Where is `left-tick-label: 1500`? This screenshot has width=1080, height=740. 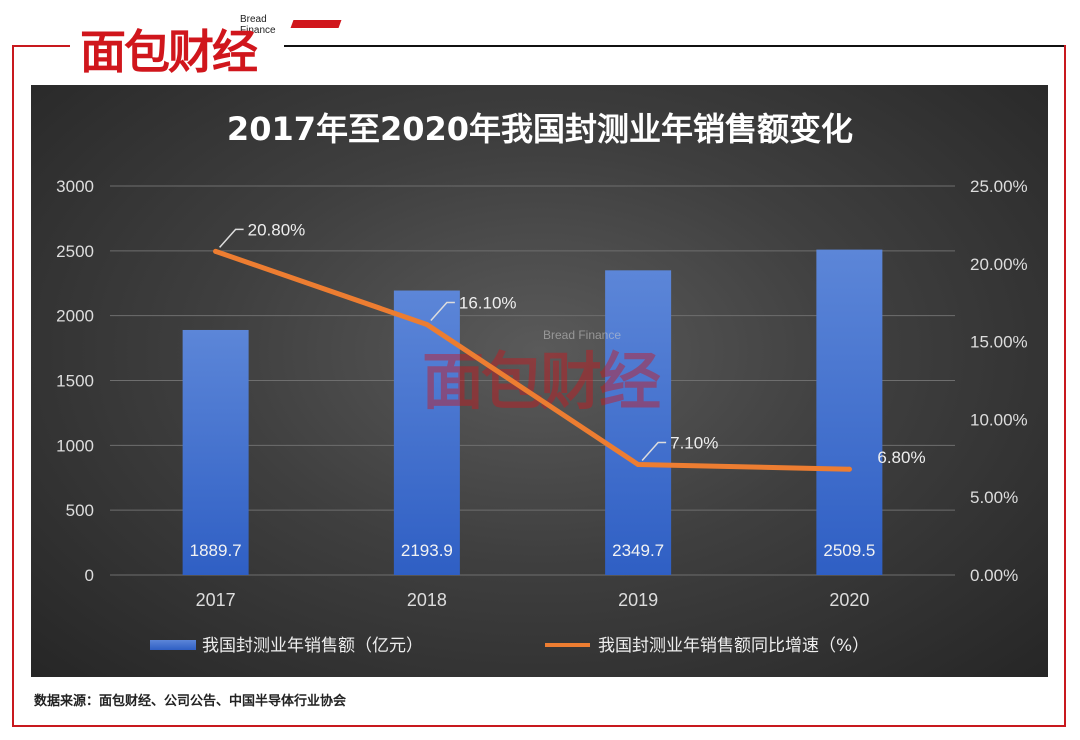 left-tick-label: 1500 is located at coordinates (75, 381).